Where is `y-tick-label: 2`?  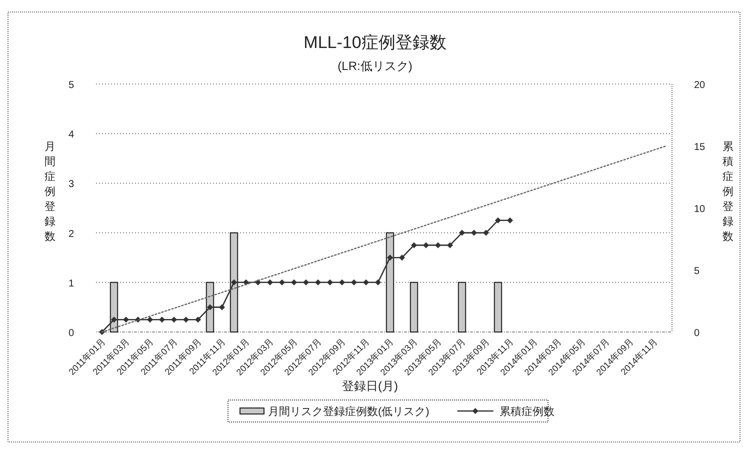
y-tick-label: 2 is located at coordinates (71, 234).